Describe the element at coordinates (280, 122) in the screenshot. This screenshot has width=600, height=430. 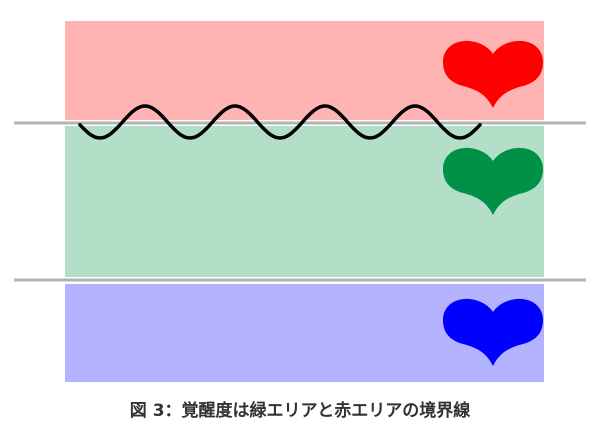
I see `arousal-wave` at that location.